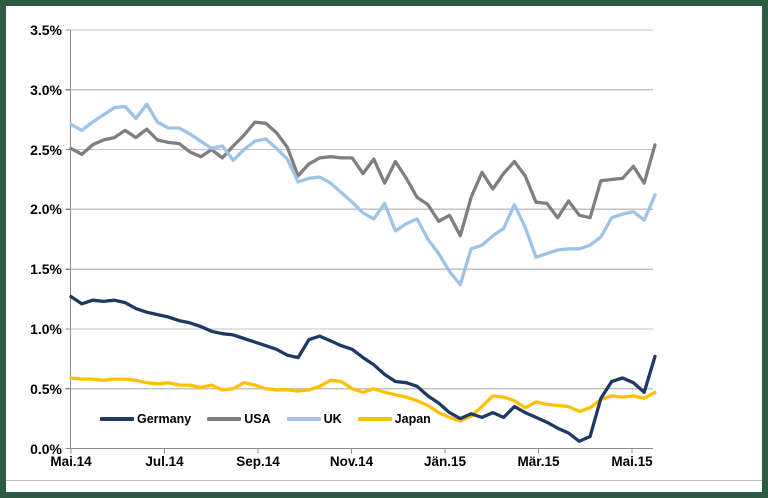  Describe the element at coordinates (164, 419) in the screenshot. I see `legend-label: Germany` at that location.